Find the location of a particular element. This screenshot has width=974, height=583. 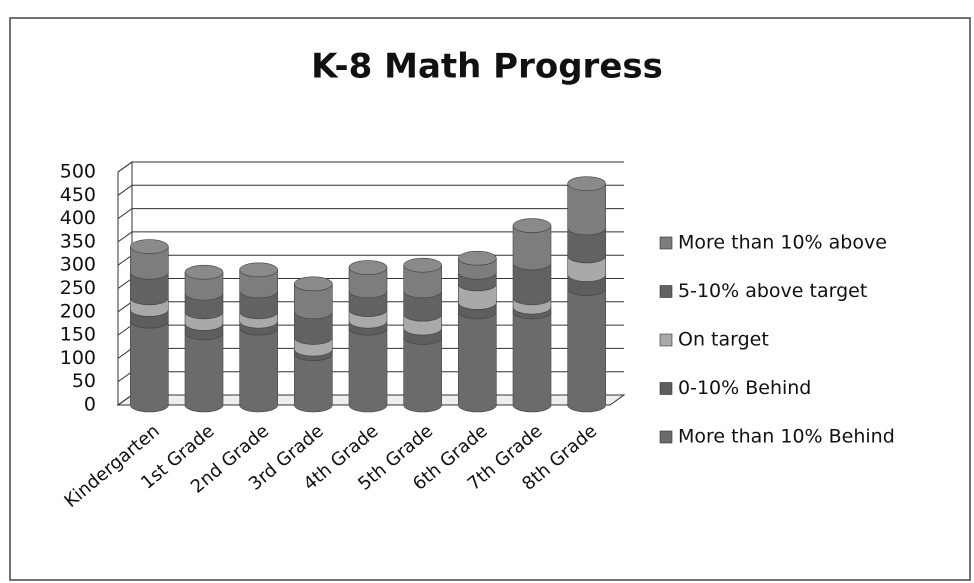

y-tick-label: 400 is located at coordinates (78, 218).